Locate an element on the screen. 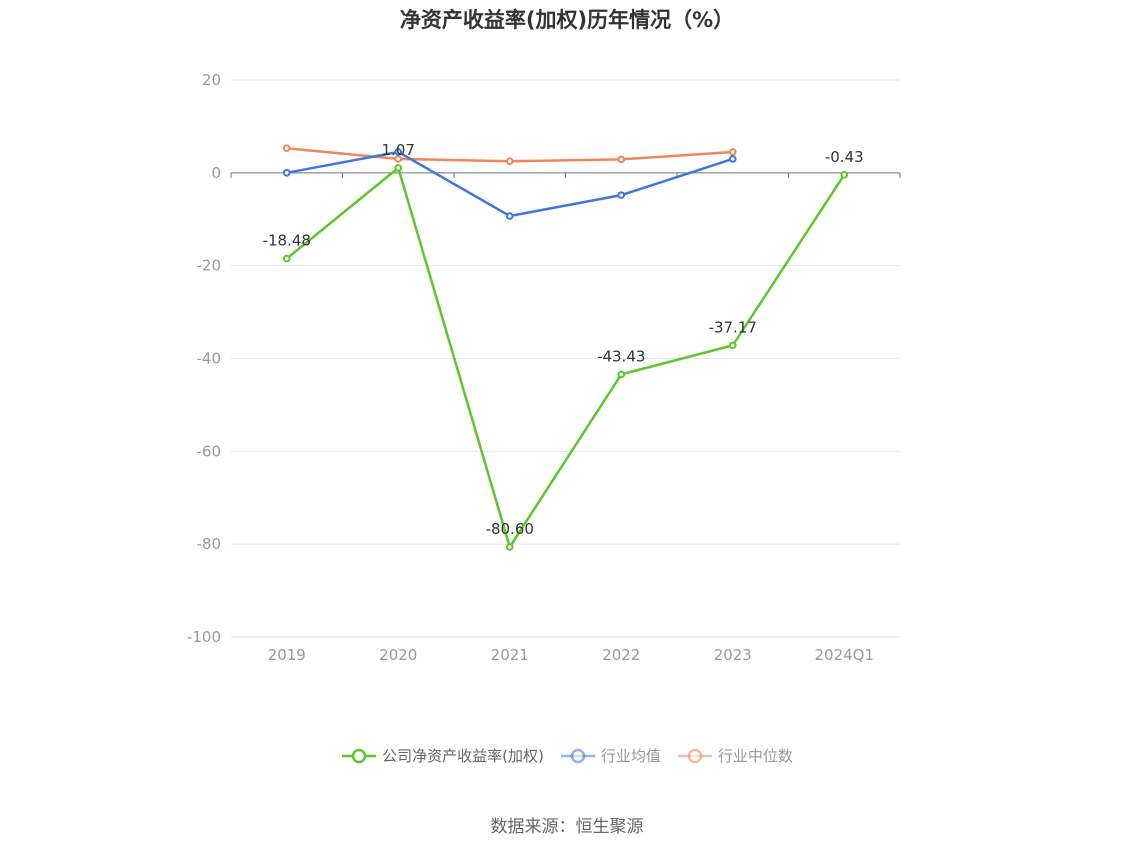 The image size is (1134, 849). y-tick-label: -60 is located at coordinates (209, 451).